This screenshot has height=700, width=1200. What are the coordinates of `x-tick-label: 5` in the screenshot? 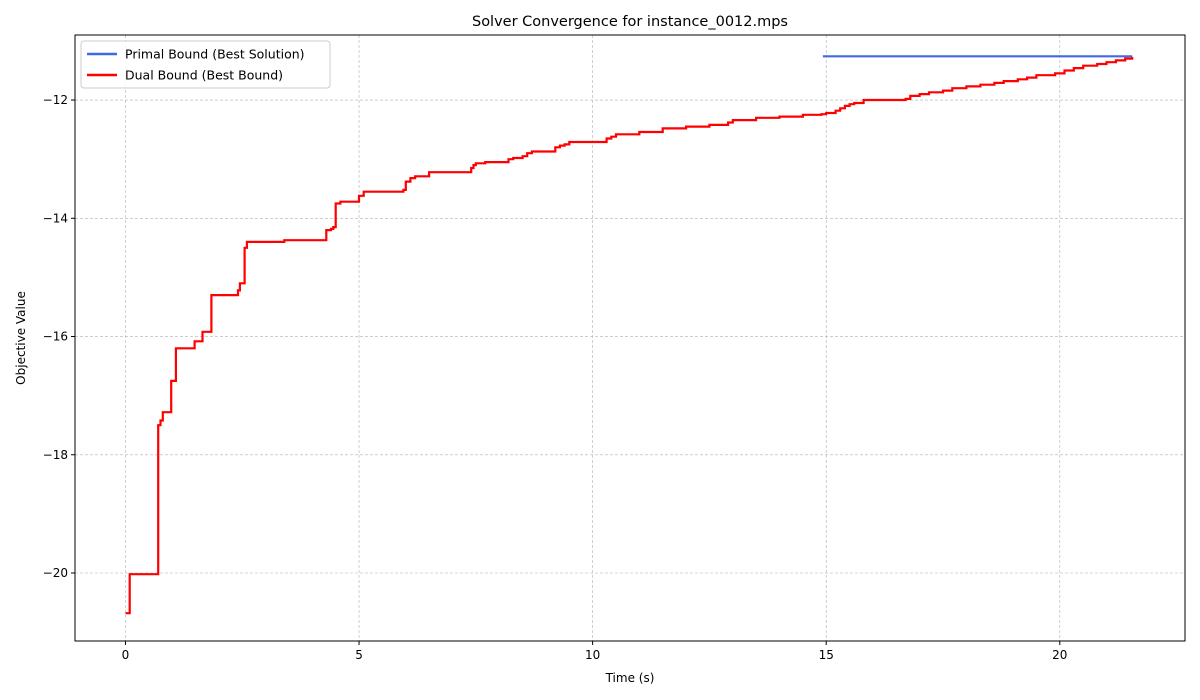 It's located at (359, 655).